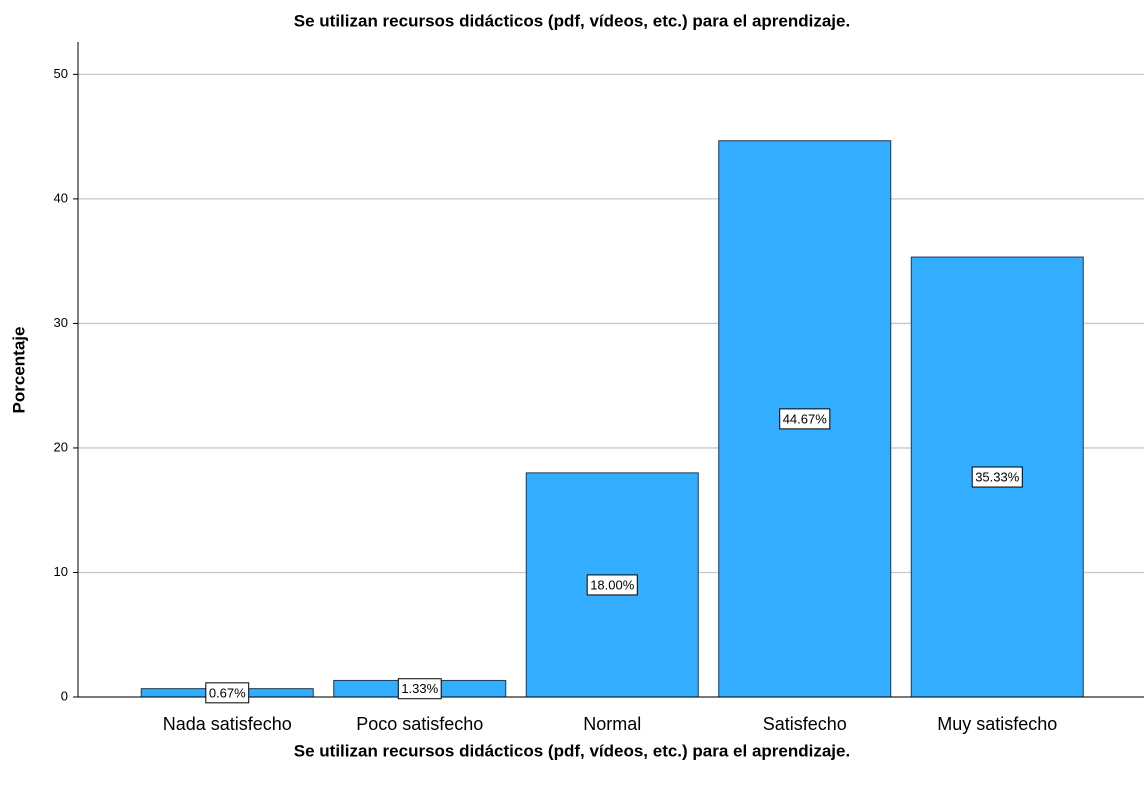 The height and width of the screenshot is (793, 1144). Describe the element at coordinates (805, 724) in the screenshot. I see `x-tick-label: Satisfecho` at that location.